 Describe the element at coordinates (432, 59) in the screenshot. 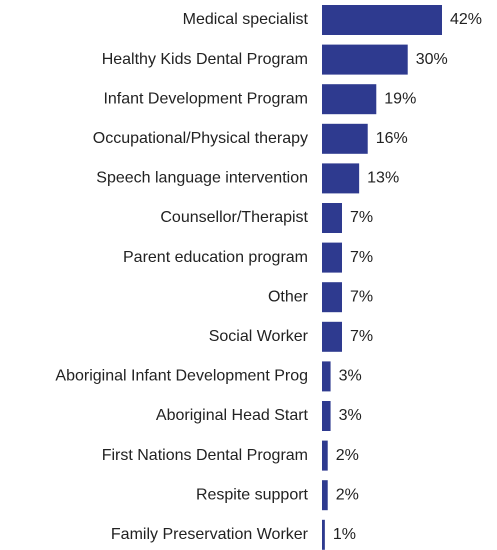

I see `value-label: 30%` at that location.